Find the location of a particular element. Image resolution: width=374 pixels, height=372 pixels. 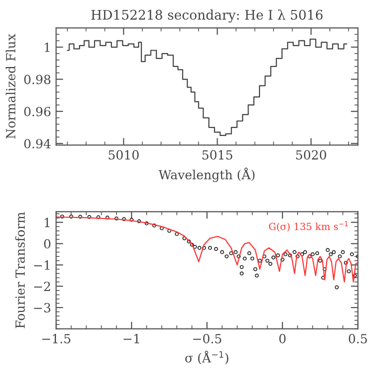

x-tick-label: 0.5 is located at coordinates (357, 339).